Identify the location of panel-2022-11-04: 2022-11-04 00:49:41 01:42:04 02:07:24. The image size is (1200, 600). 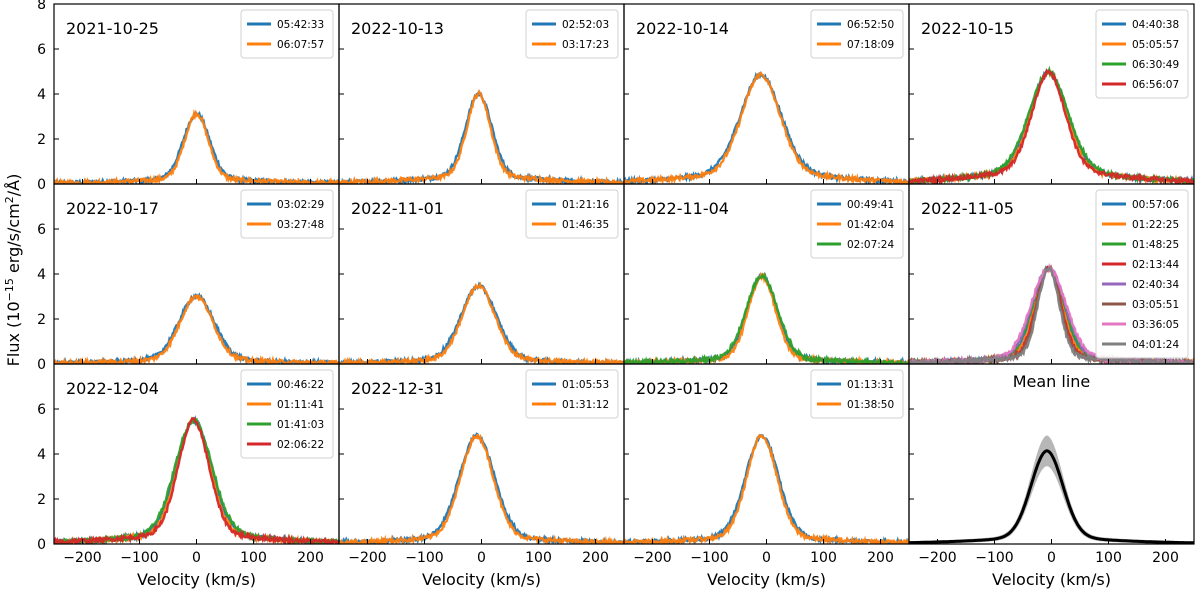
(766, 274).